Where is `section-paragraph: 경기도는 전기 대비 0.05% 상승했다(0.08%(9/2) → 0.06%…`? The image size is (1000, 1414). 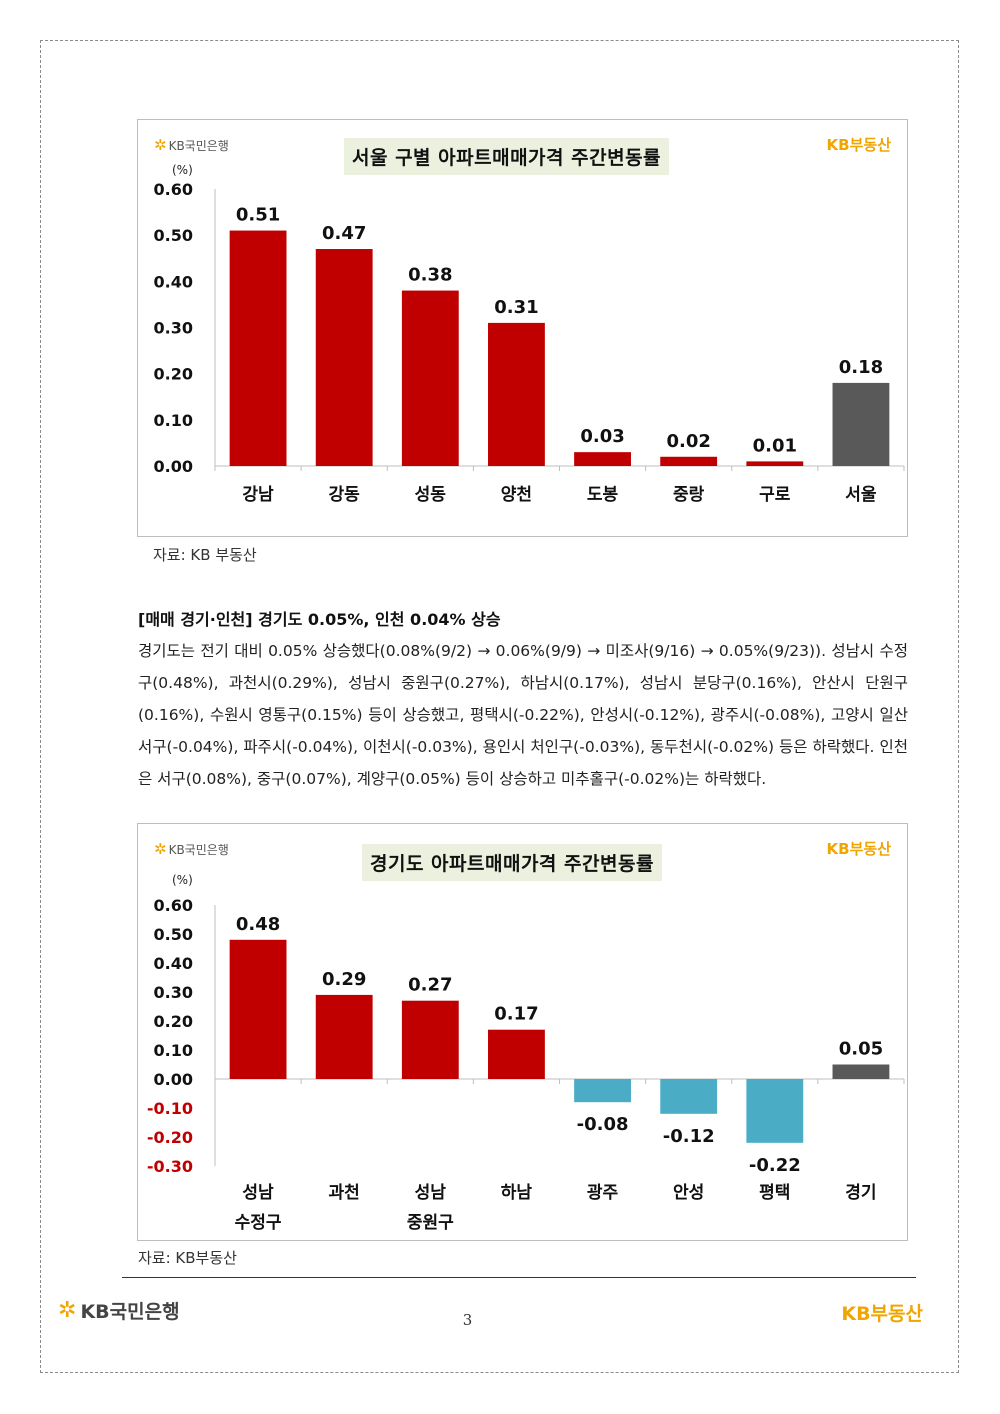
section-paragraph: 경기도는 전기 대비 0.05% 상승했다(0.08%(9/2) → 0.06%… is located at coordinates (523, 715).